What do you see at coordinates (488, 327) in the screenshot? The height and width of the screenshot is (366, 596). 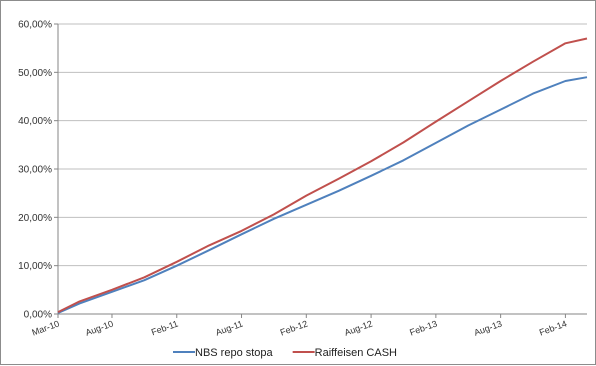 I see `x-tick-label: Aug-13` at bounding box center [488, 327].